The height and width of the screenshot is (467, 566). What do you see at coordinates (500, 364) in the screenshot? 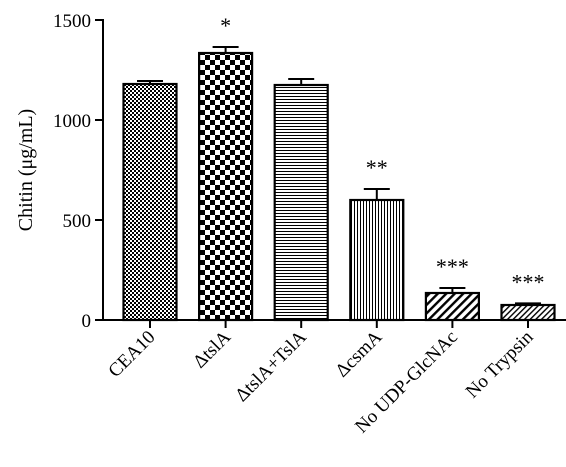
I see `category-label: No Trypsin` at bounding box center [500, 364].